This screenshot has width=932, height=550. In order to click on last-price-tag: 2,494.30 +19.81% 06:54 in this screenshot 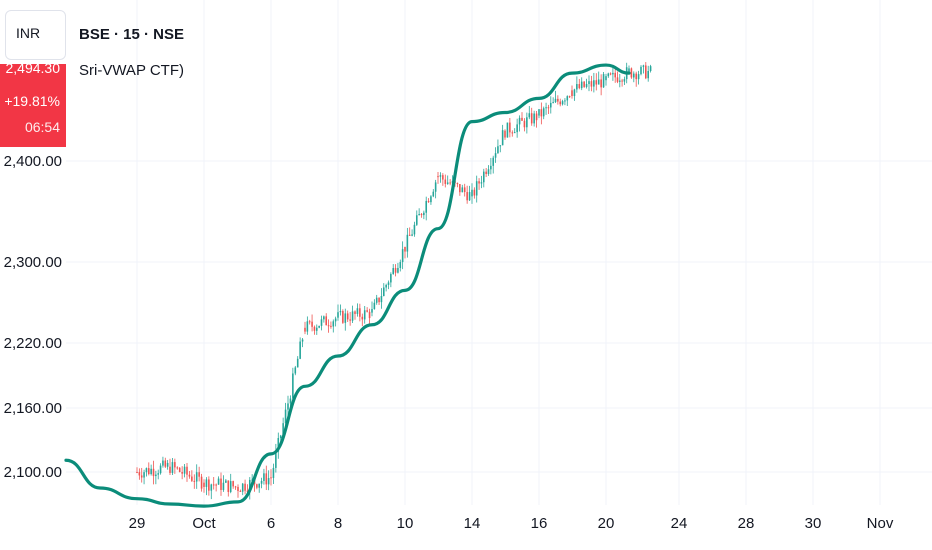, I will do `click(33, 105)`.